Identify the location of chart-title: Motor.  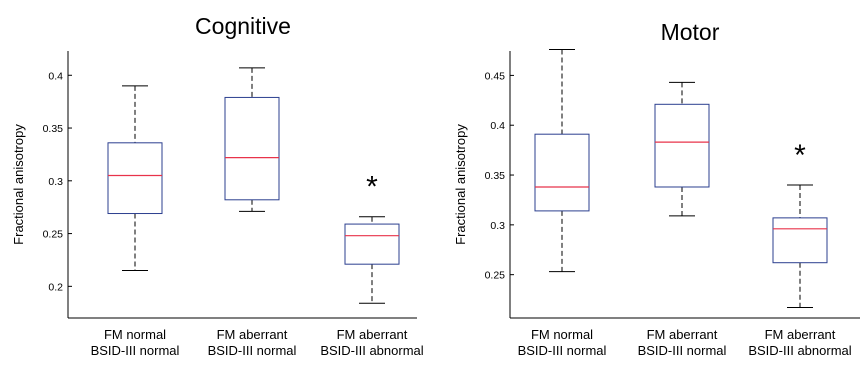
(690, 32).